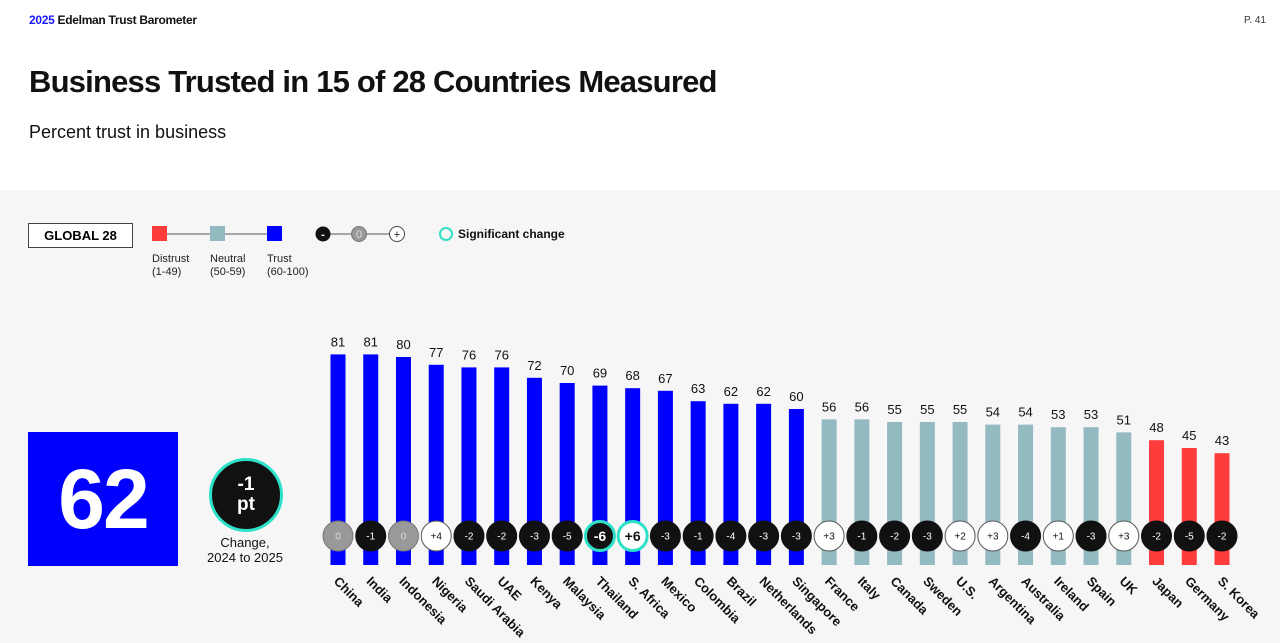 The height and width of the screenshot is (643, 1280). I want to click on legend-trust: Trust (60-100), so click(288, 265).